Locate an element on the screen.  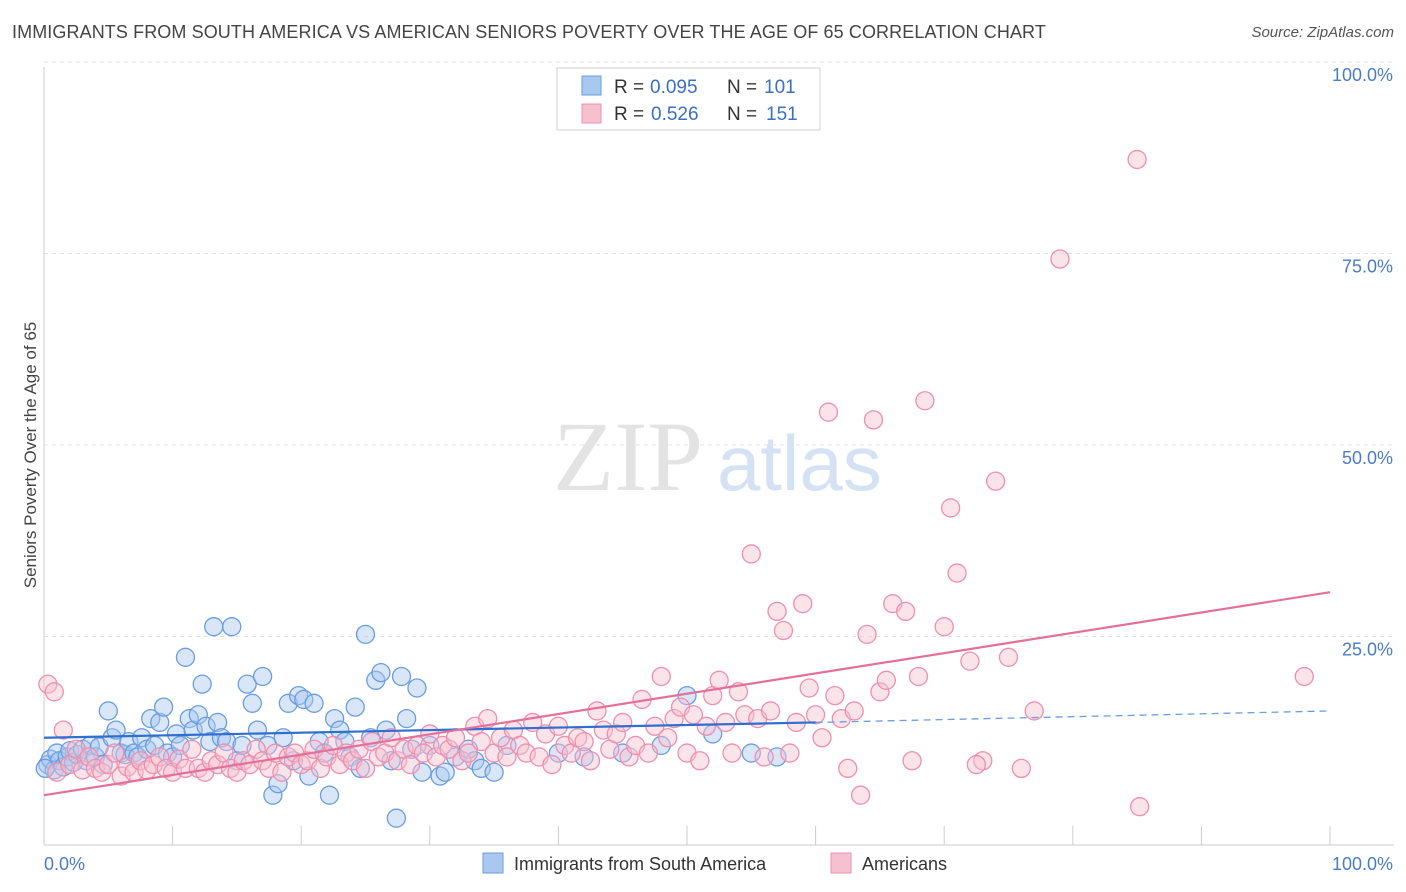
stats-legend-r-label-pink: R = is located at coordinates (629, 114).